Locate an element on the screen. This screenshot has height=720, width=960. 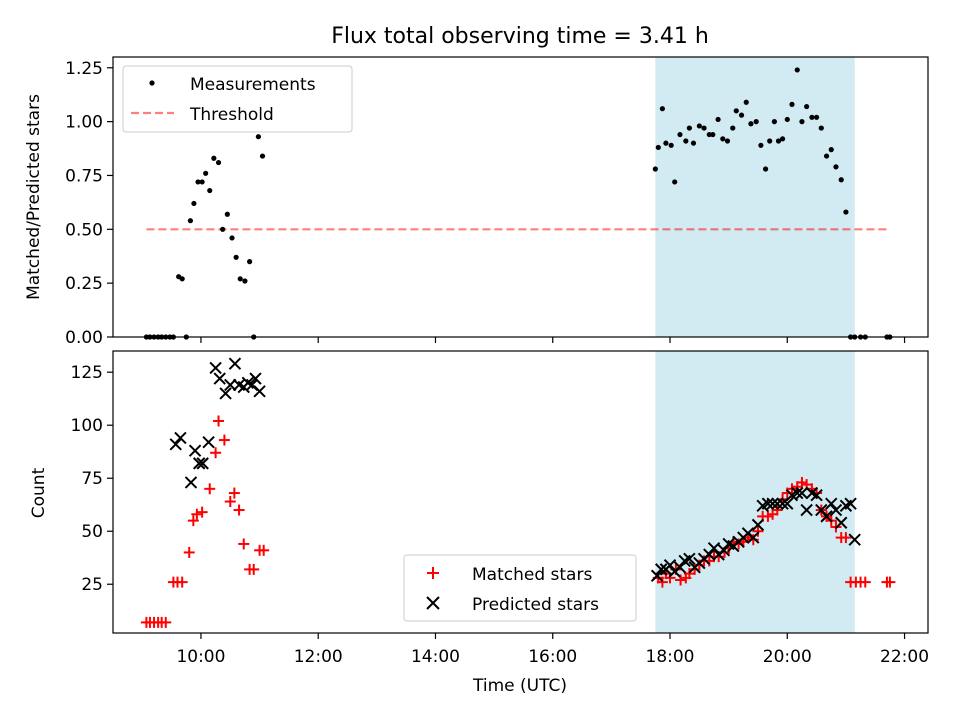
top-shaded-band-layer is located at coordinates (755, 197).